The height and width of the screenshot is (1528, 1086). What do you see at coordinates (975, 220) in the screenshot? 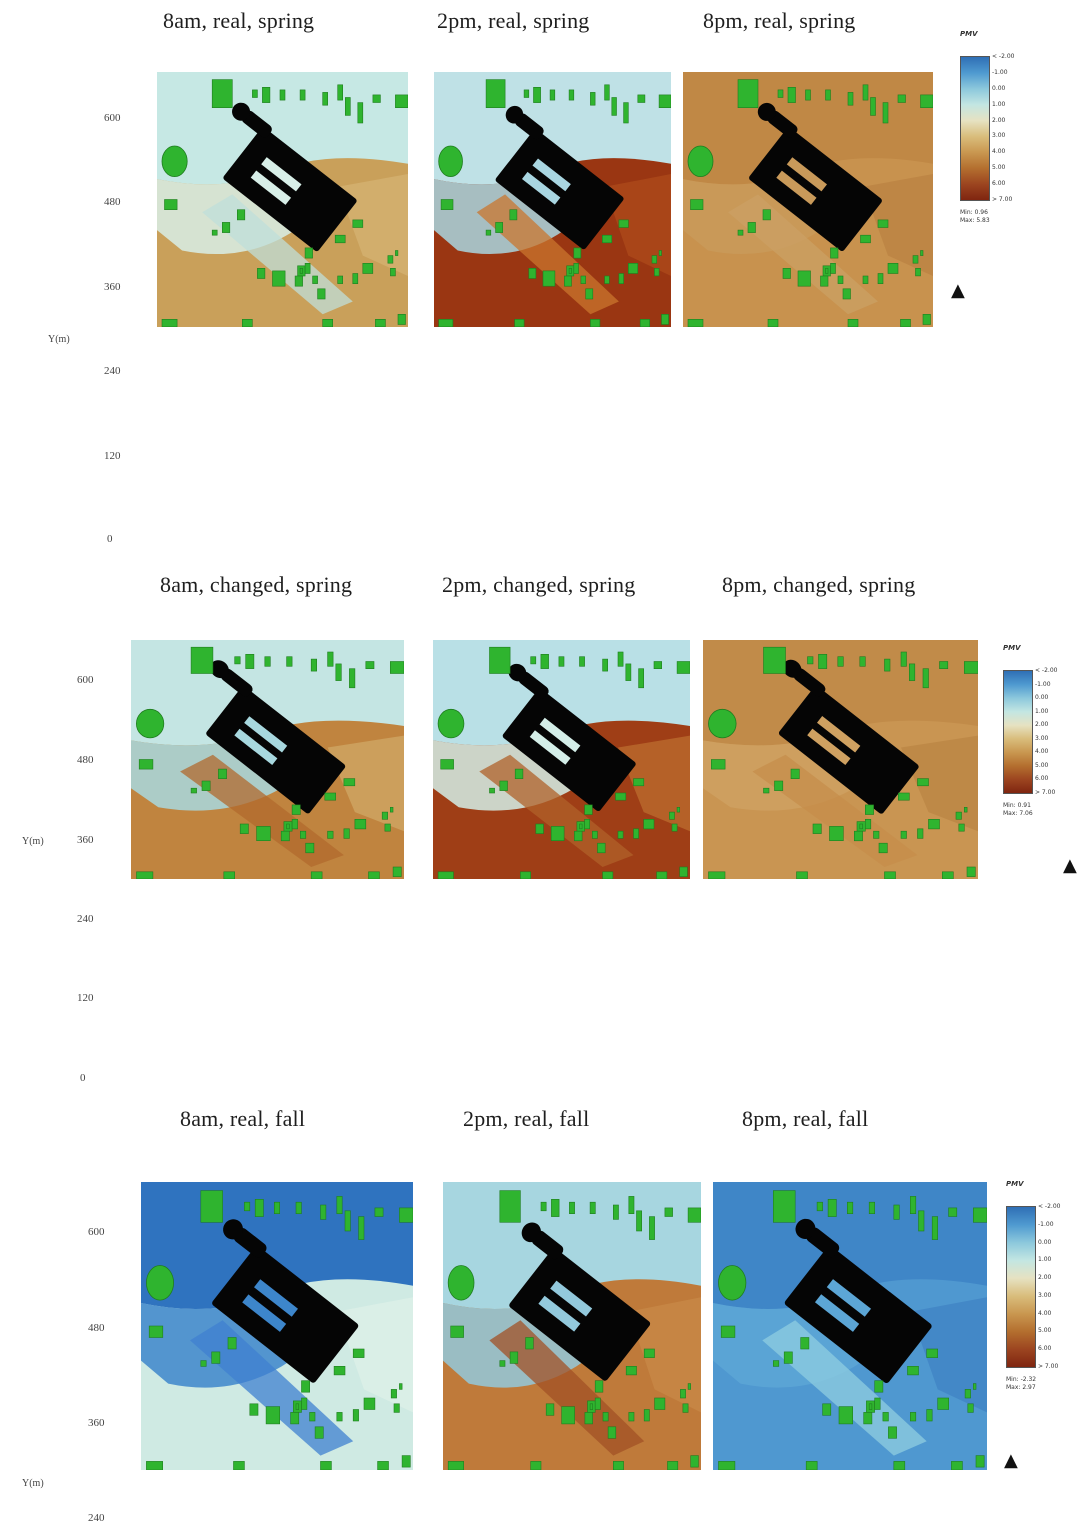
I see `legend-max-value: Max: 5.83` at bounding box center [975, 220].